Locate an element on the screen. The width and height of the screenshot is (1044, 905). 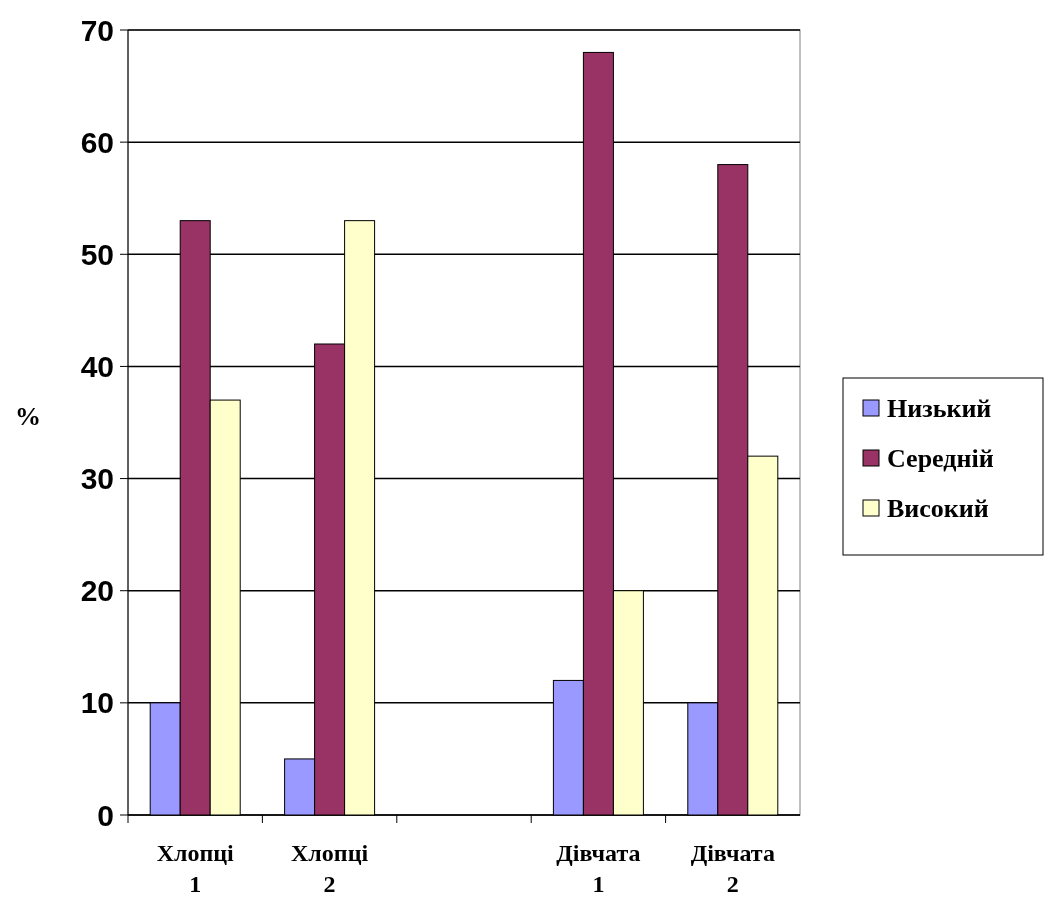
y-tick-label: 0 is located at coordinates (105, 815).